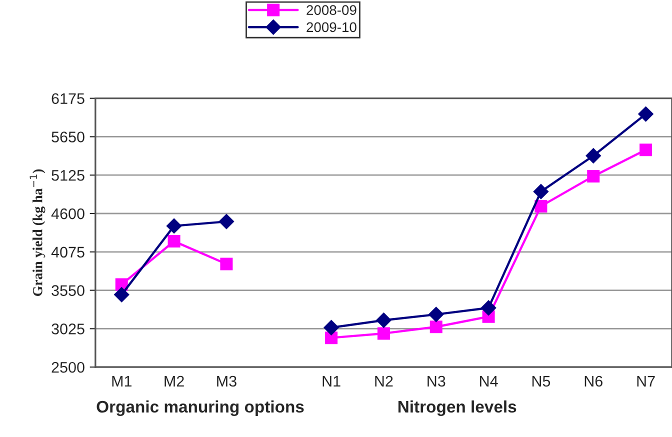  What do you see at coordinates (174, 381) in the screenshot?
I see `x-tick-label: M2` at bounding box center [174, 381].